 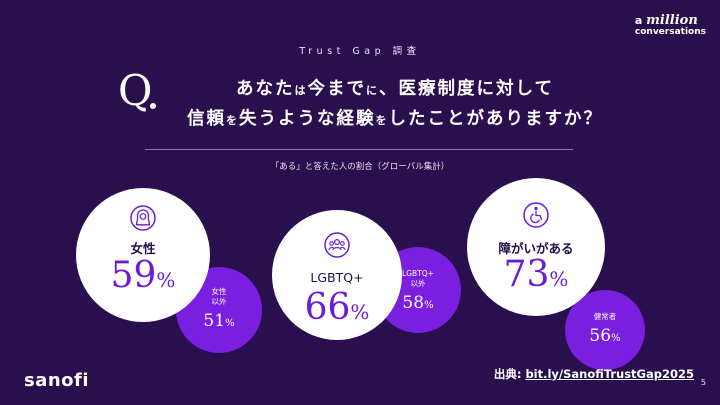 I want to click on compare-percent: 56%, so click(x=605, y=336).